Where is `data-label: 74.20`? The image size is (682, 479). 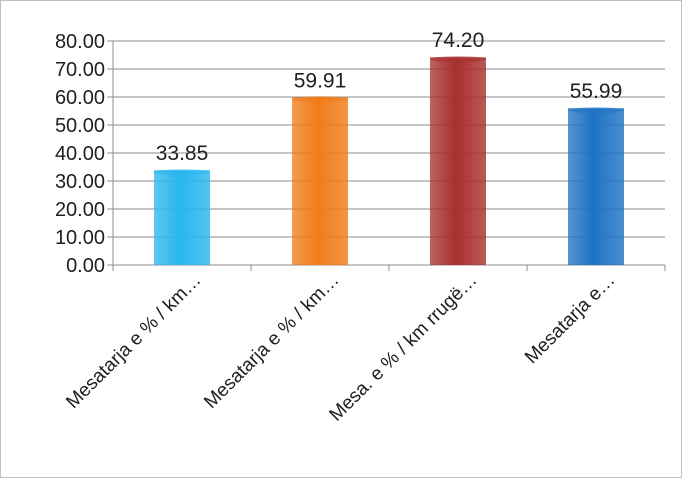
data-label: 74.20 is located at coordinates (458, 40).